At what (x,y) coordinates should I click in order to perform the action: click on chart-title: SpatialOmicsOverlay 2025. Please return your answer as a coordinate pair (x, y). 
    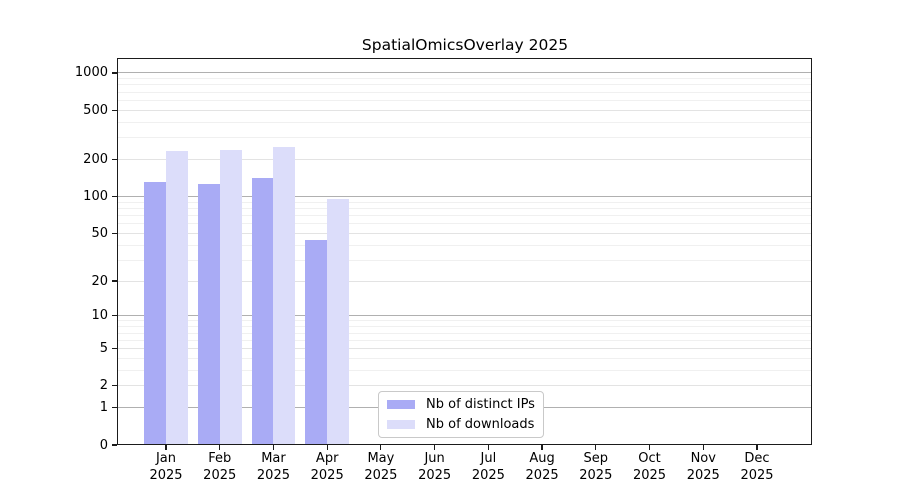
    Looking at the image, I should click on (465, 45).